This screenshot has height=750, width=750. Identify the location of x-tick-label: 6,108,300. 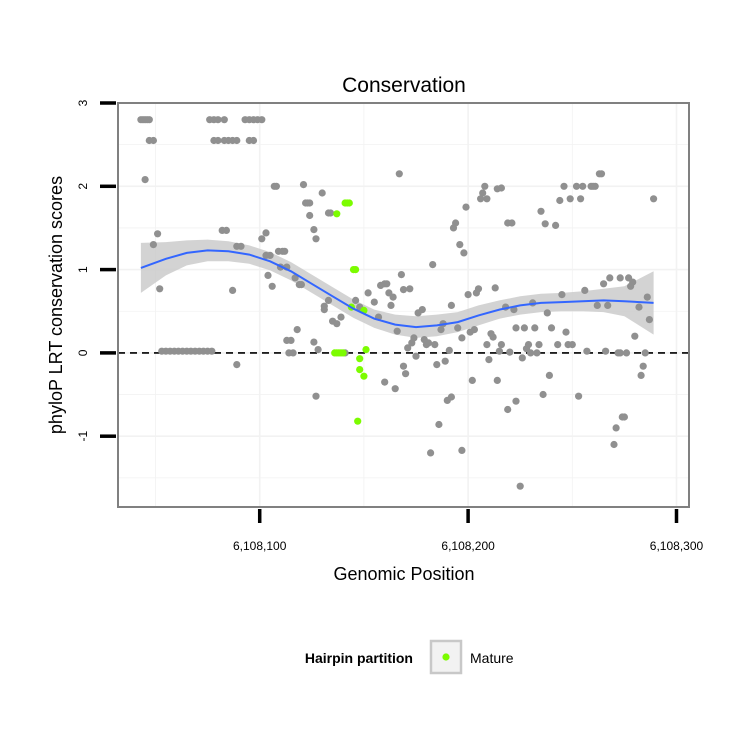
(677, 546).